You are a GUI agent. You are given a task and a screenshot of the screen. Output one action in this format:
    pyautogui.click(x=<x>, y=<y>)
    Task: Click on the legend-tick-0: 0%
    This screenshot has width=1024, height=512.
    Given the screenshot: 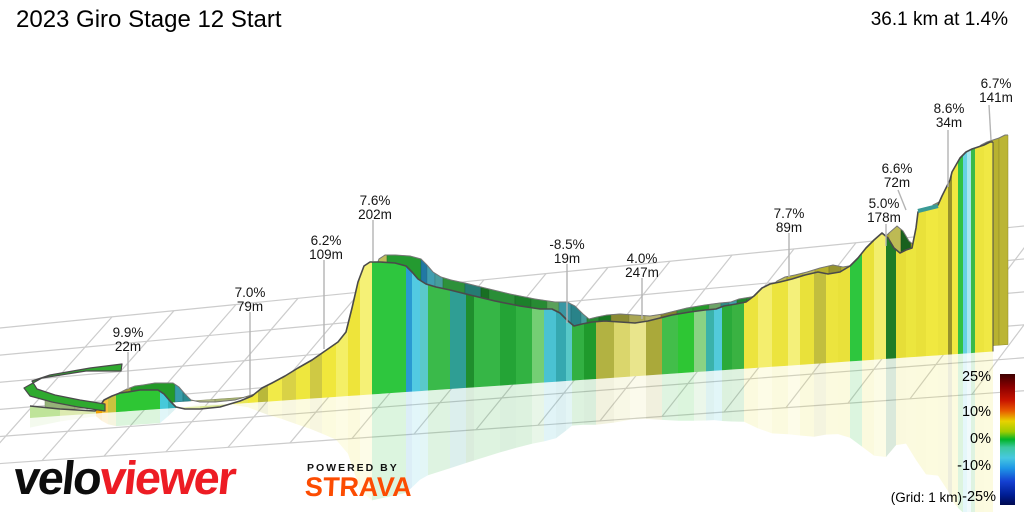 What is the action you would take?
    pyautogui.click(x=980, y=439)
    